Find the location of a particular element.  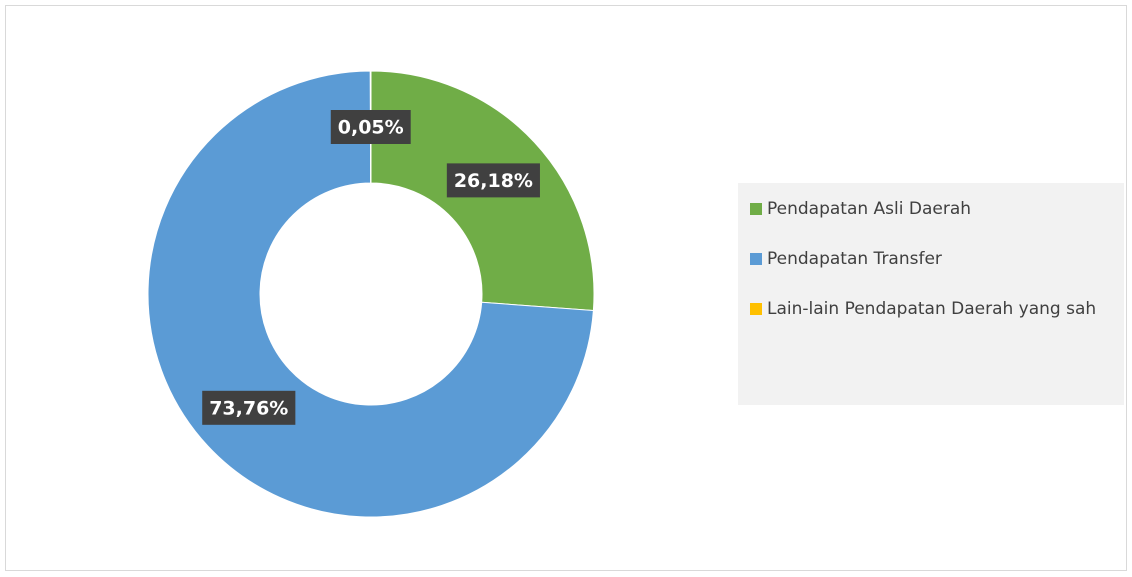

data-label: 0,05% is located at coordinates (370, 127).